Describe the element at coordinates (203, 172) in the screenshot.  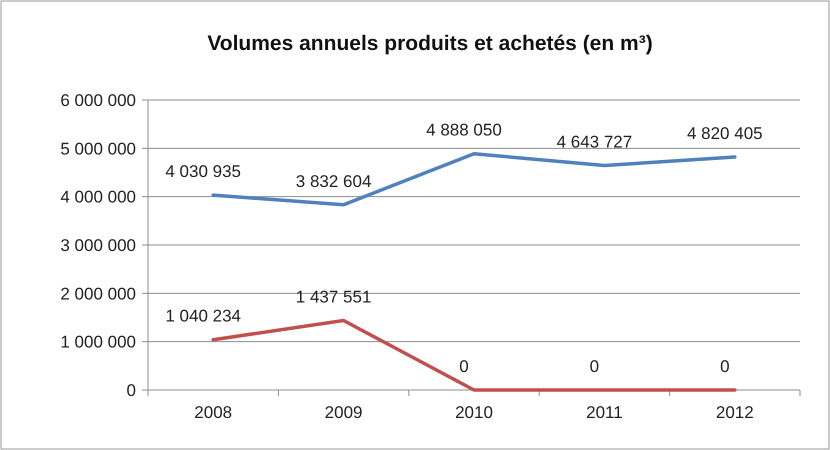
I see `data-label: 4 030 935` at that location.